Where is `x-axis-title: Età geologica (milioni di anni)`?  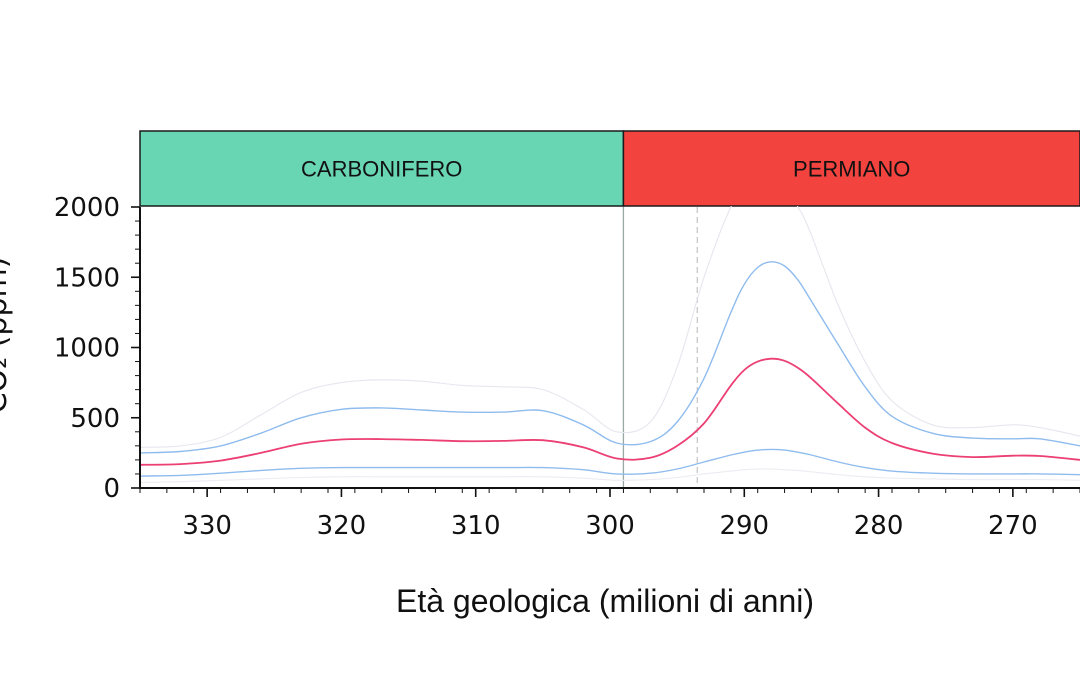 x-axis-title: Età geologica (milioni di anni) is located at coordinates (605, 601).